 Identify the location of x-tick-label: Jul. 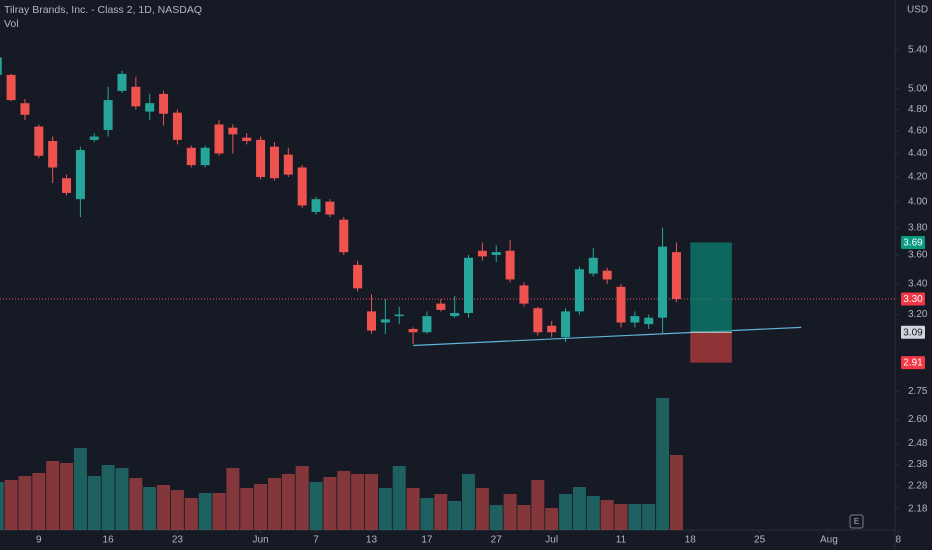
(551, 540).